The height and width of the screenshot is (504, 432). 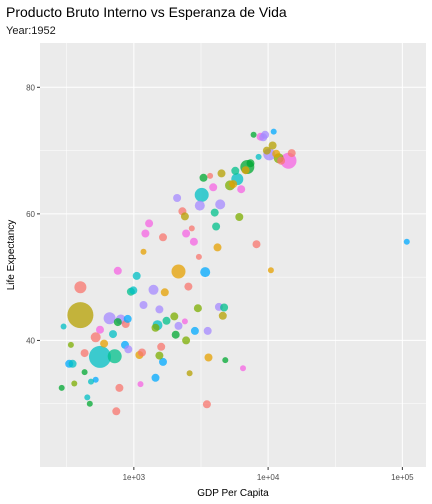 I want to click on x-tick-label: 1e+04, so click(x=268, y=477).